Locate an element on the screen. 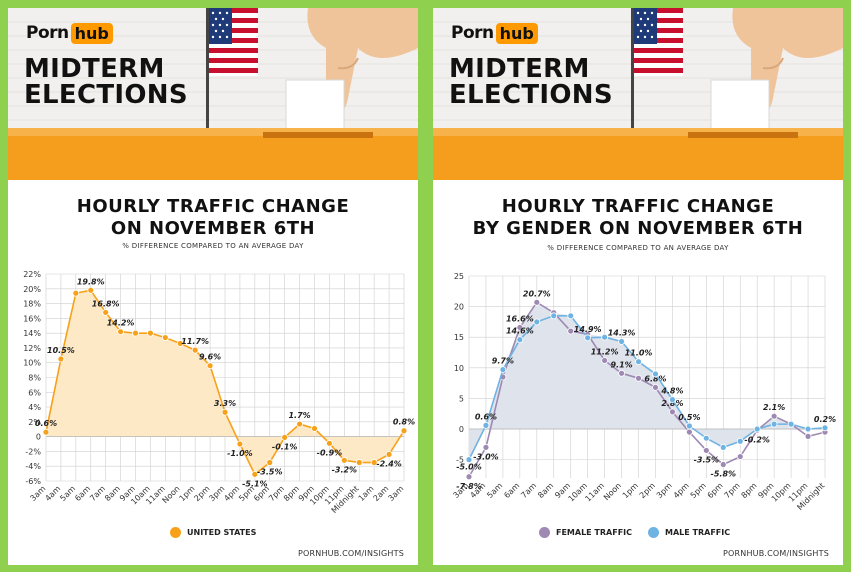  chart-title: HOURLY TRAFFIC CHANGE ON NOVEMBER 6TH is located at coordinates (213, 218).